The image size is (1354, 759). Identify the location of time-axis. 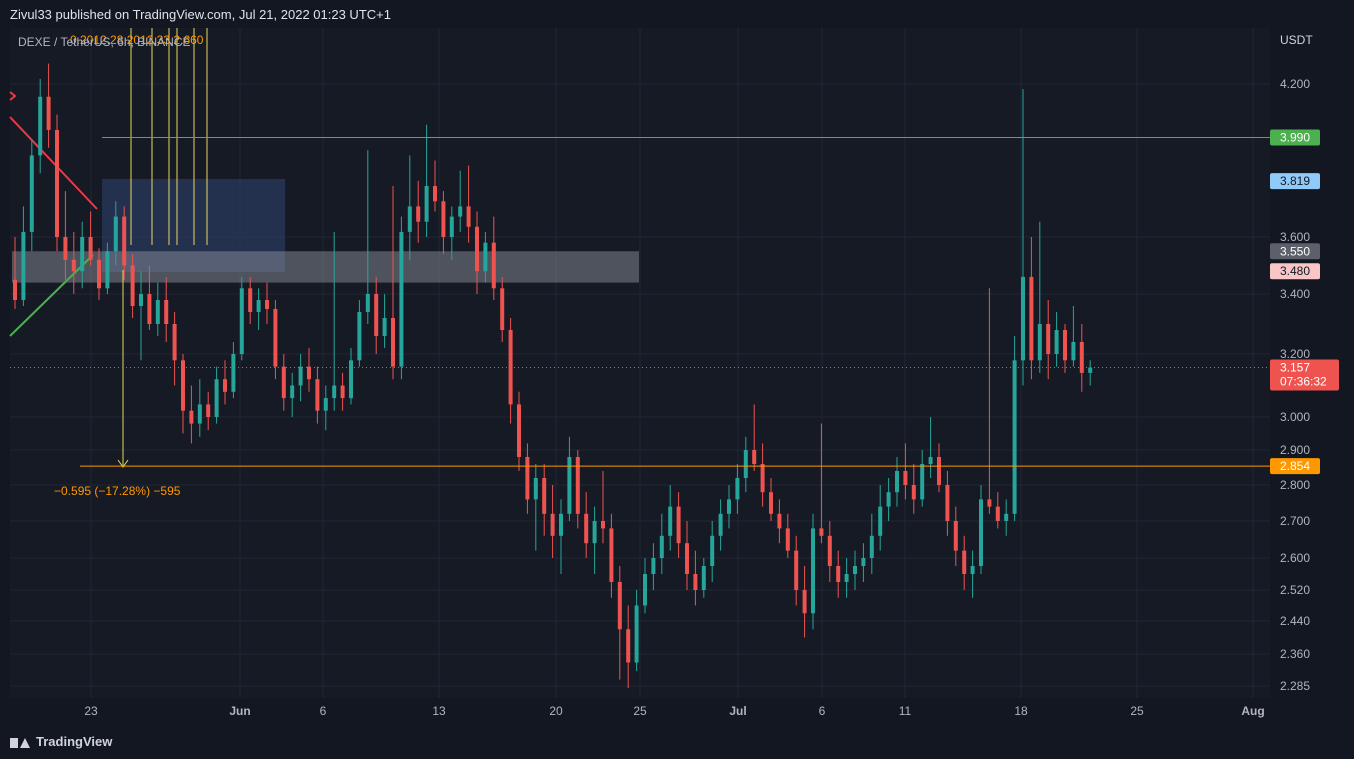
(640, 711).